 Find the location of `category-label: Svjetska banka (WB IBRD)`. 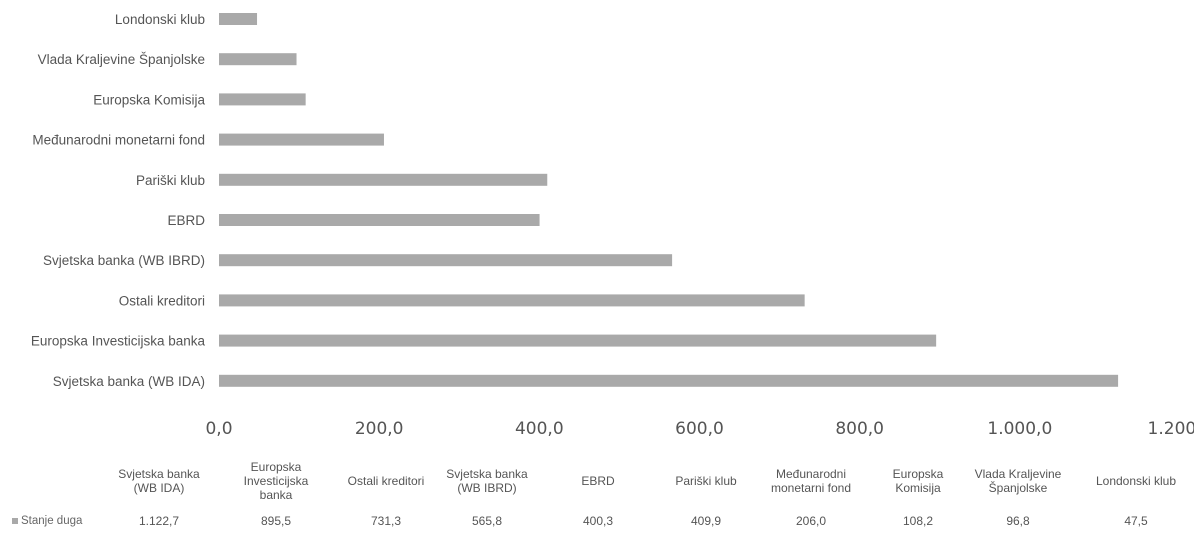

category-label: Svjetska banka (WB IBRD) is located at coordinates (124, 260).